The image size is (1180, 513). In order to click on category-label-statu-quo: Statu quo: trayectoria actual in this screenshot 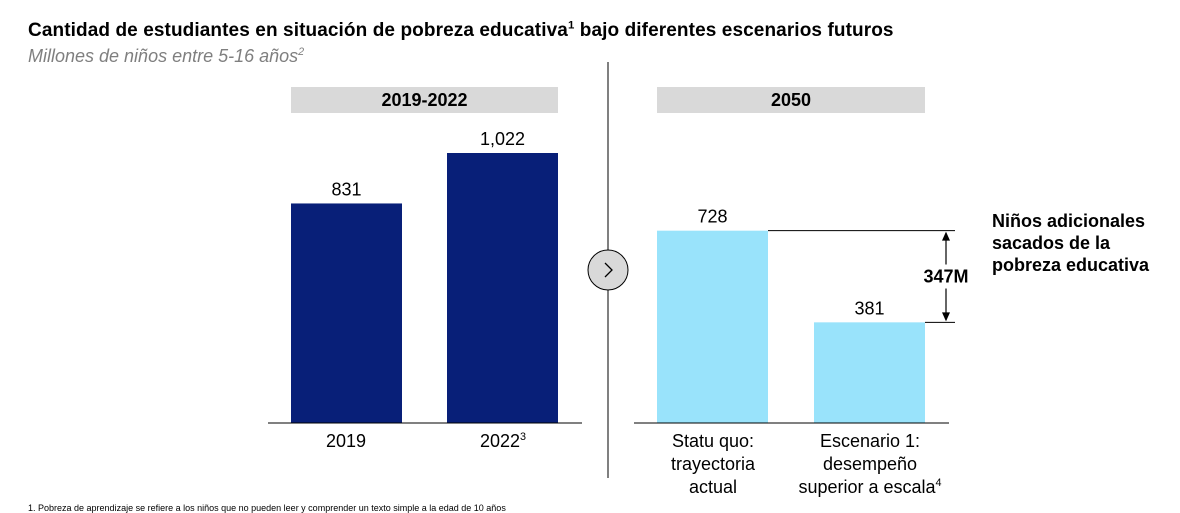, I will do `click(713, 464)`.